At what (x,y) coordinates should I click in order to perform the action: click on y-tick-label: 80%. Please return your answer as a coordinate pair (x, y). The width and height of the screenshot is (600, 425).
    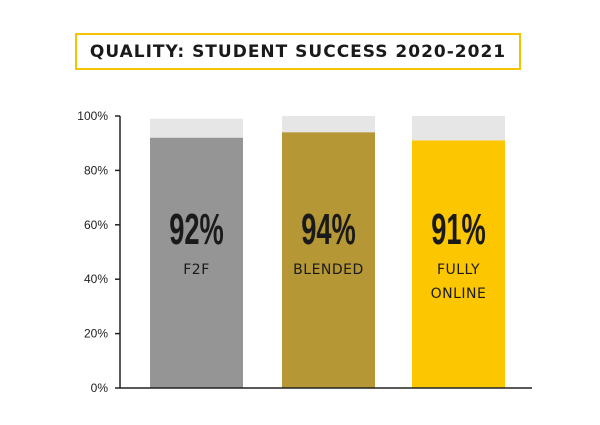
    Looking at the image, I should click on (96, 170).